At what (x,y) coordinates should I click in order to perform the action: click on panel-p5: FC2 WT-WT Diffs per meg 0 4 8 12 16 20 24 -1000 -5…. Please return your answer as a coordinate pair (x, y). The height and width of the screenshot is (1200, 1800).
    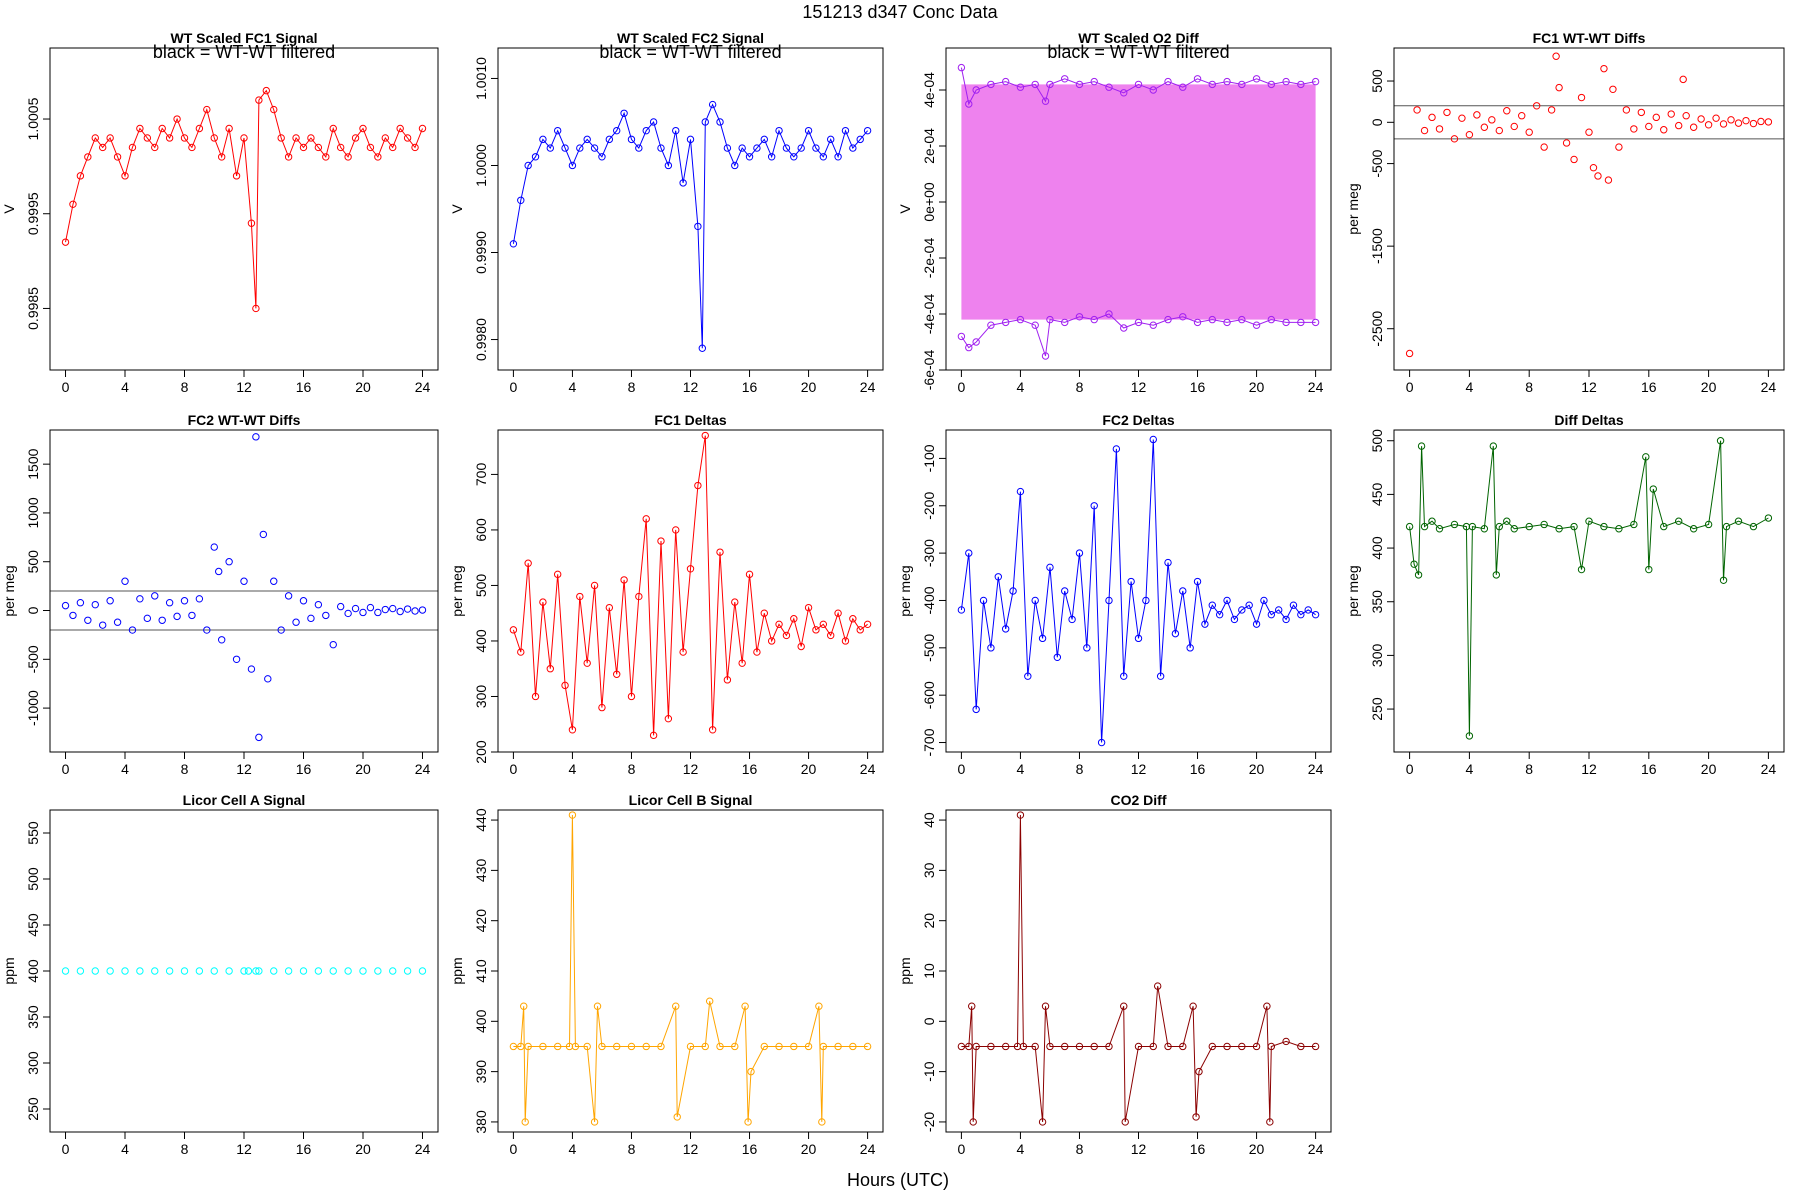
    Looking at the image, I should click on (220, 594).